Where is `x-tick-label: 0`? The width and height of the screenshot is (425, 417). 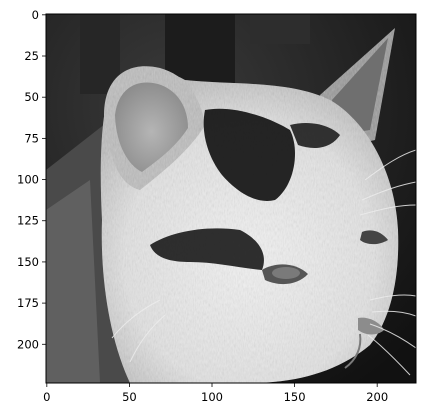 x-tick-label: 0 is located at coordinates (46, 397).